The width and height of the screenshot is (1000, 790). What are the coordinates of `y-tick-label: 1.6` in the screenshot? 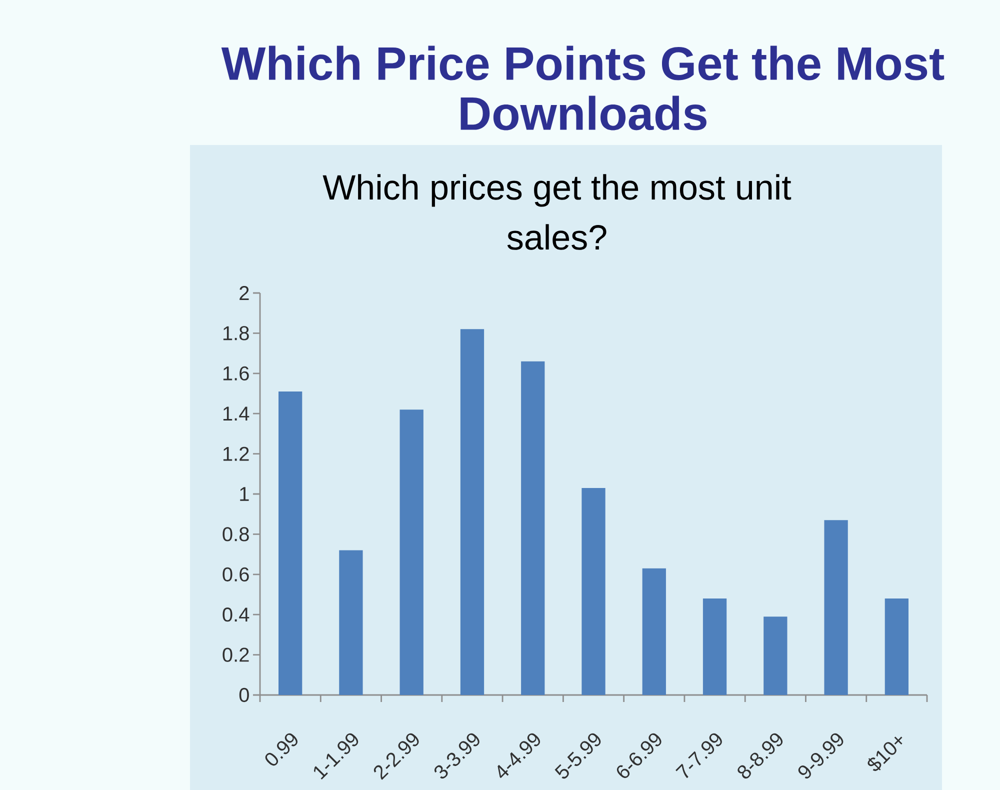 It's located at (236, 373).